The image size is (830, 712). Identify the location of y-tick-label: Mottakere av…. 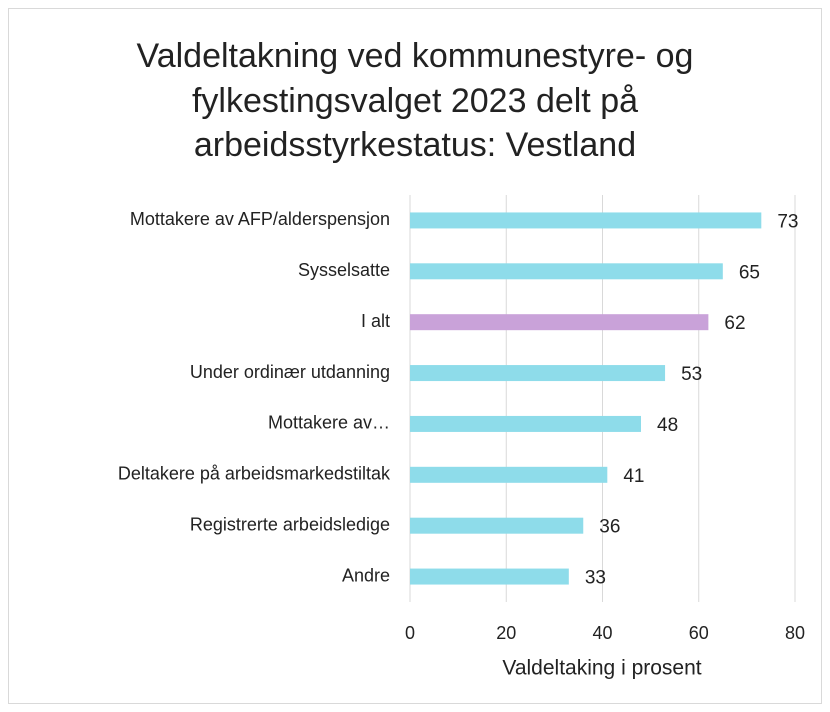
(329, 423).